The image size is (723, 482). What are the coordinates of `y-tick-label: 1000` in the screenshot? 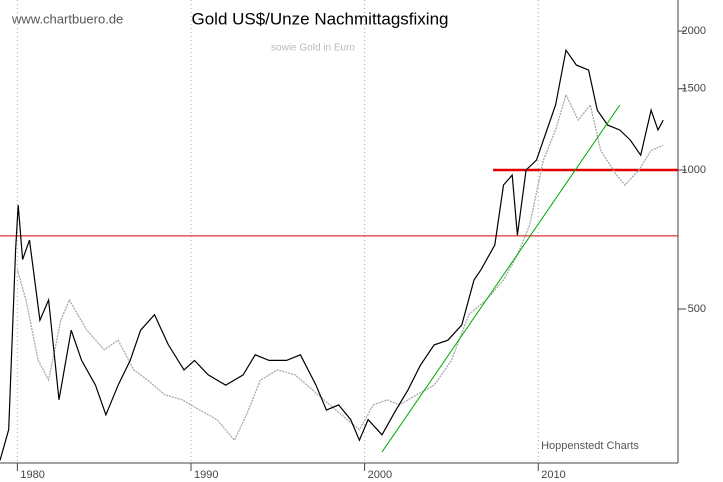 It's located at (694, 170).